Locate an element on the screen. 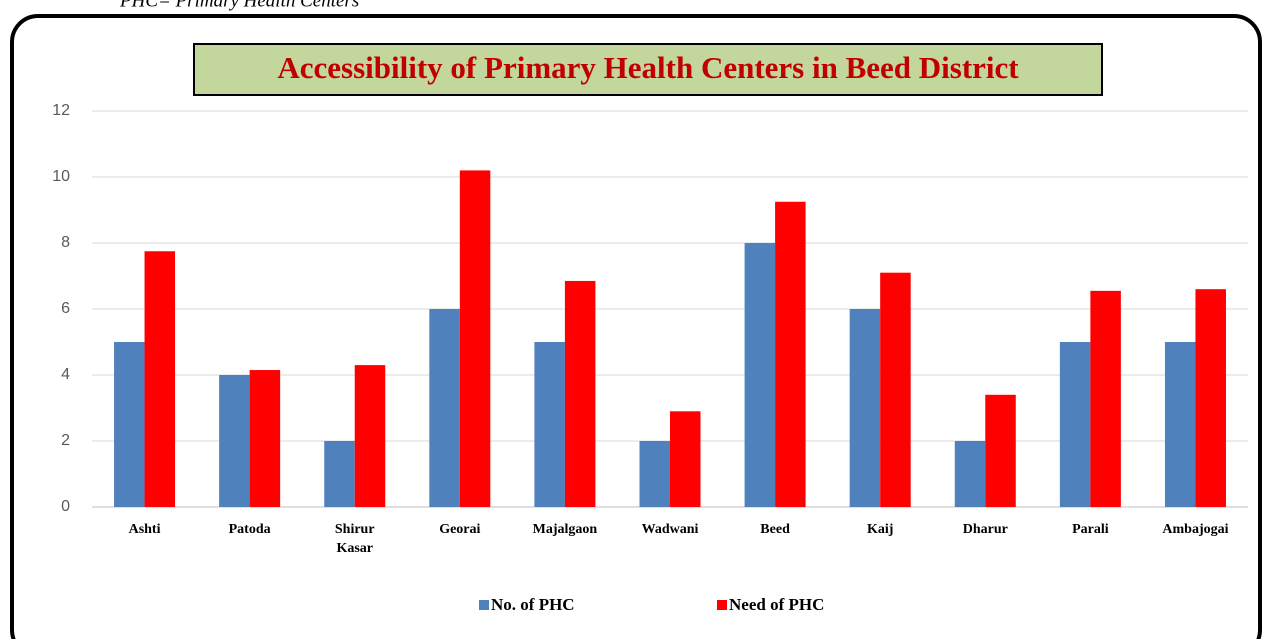 The width and height of the screenshot is (1269, 639). x-tick-label: Kaij is located at coordinates (880, 529).